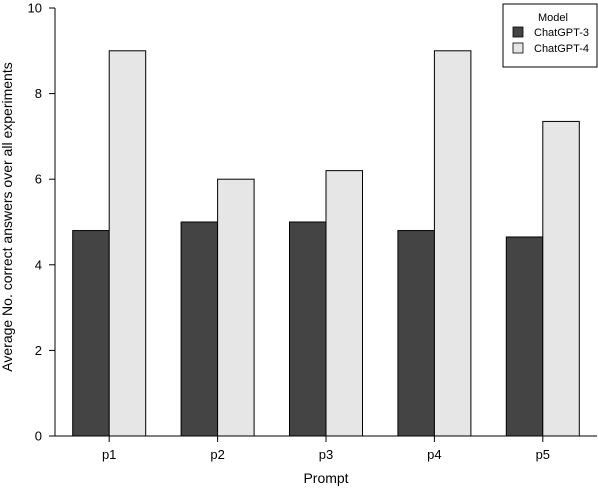 This screenshot has width=598, height=491. I want to click on legend-label-chatgpt-4: ChatGPT-4, so click(561, 49).